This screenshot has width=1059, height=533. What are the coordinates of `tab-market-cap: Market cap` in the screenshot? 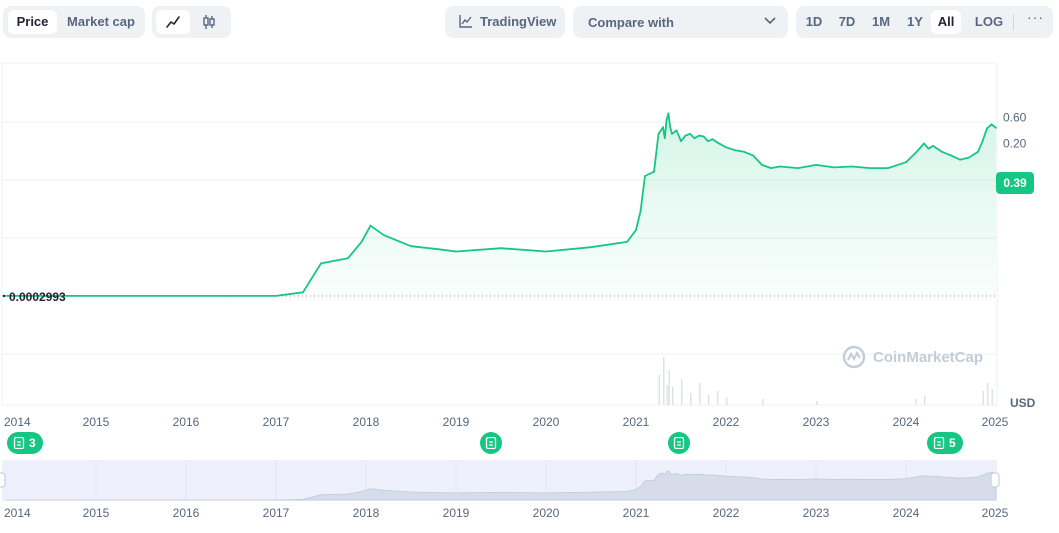 It's located at (101, 21).